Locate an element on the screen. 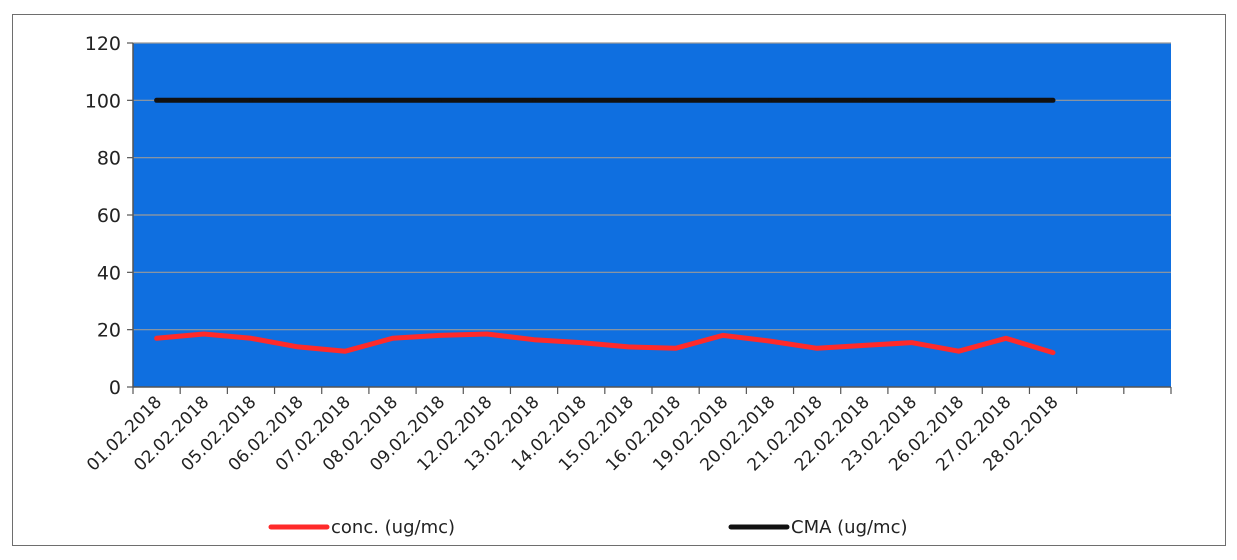 This screenshot has height=560, width=1237. y-tick-label-0: 0 is located at coordinates (115, 388).